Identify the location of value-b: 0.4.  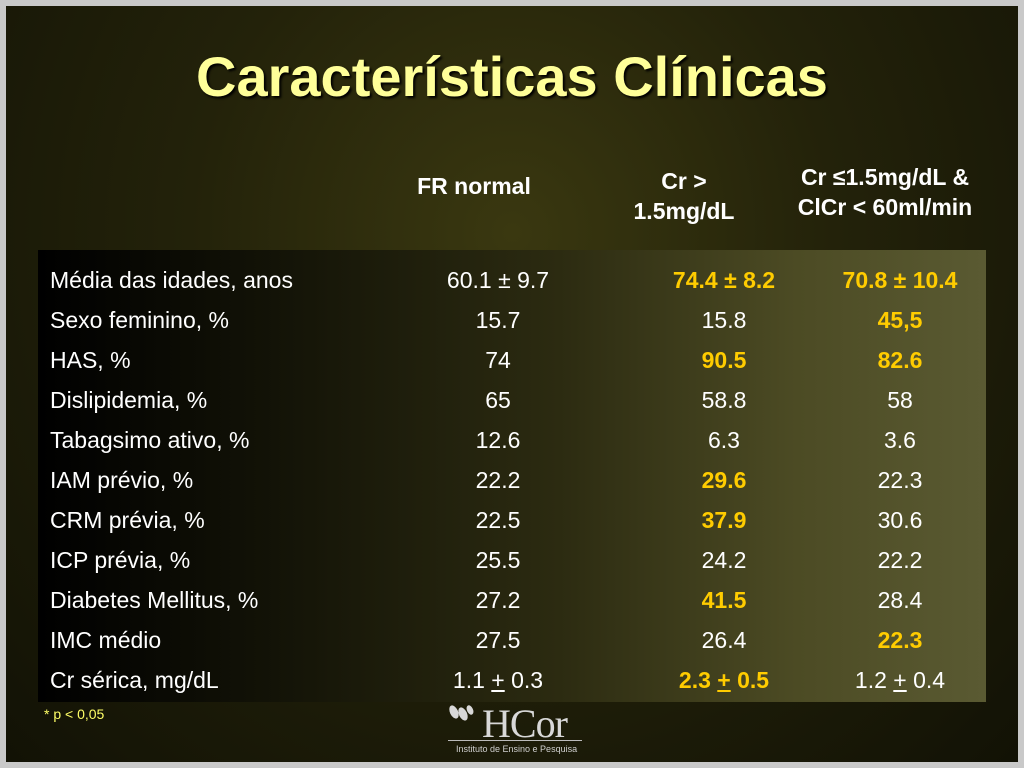
(929, 680).